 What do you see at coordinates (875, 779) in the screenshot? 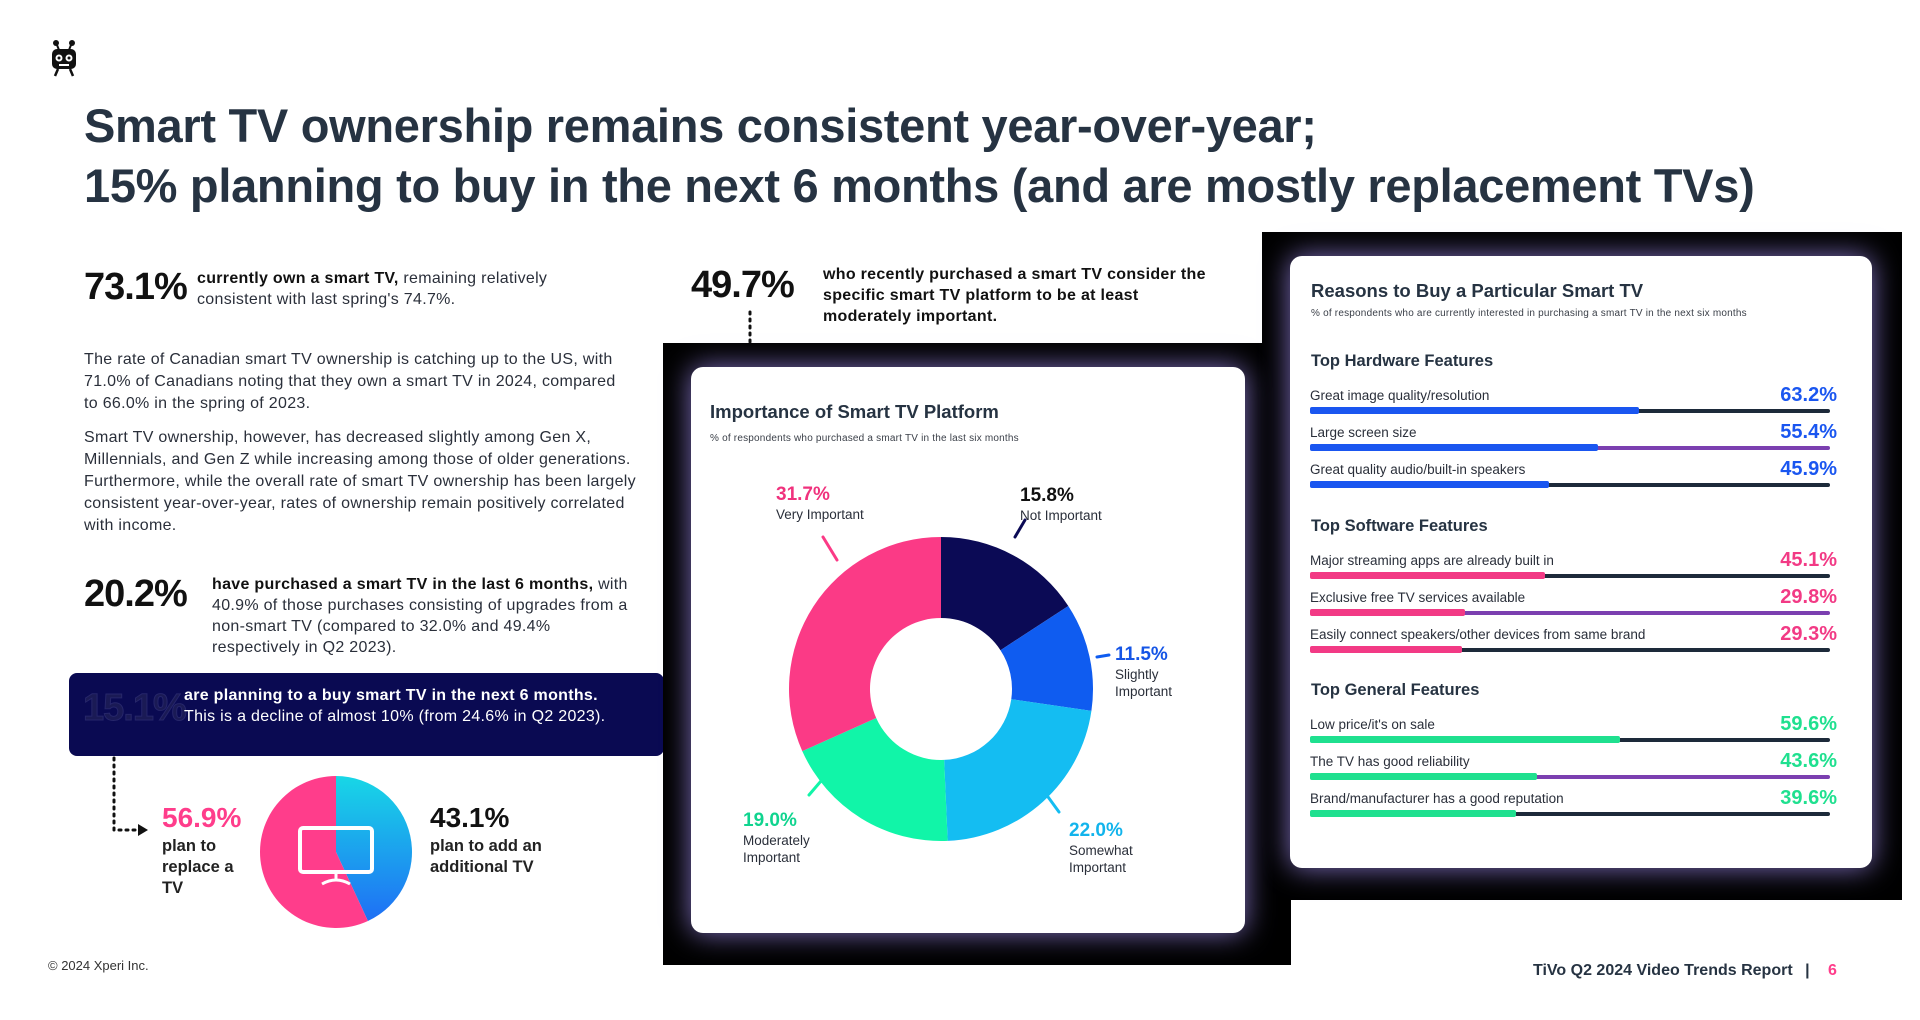
I see `donut-slice-moderately-important` at bounding box center [875, 779].